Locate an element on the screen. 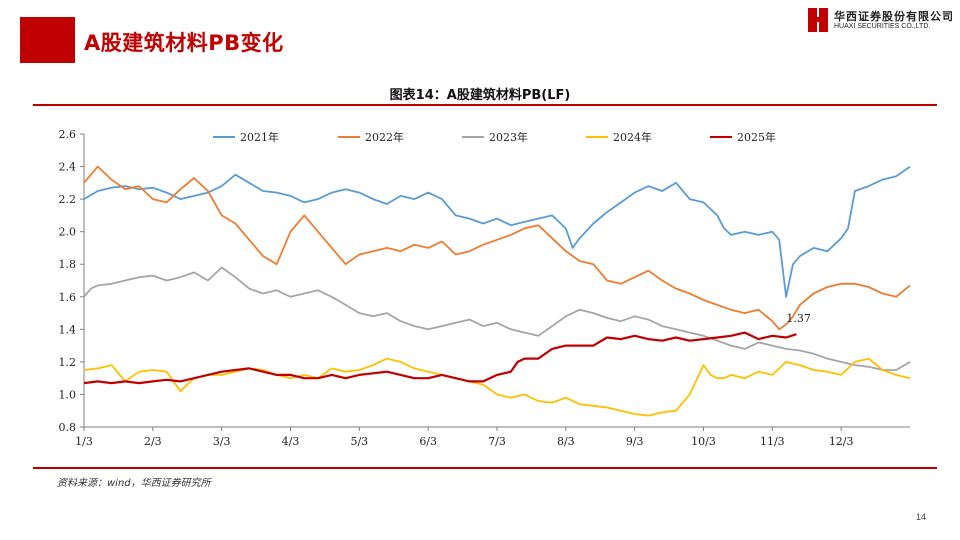 This screenshot has width=960, height=540. y-tick-label: 1.0 is located at coordinates (68, 394).